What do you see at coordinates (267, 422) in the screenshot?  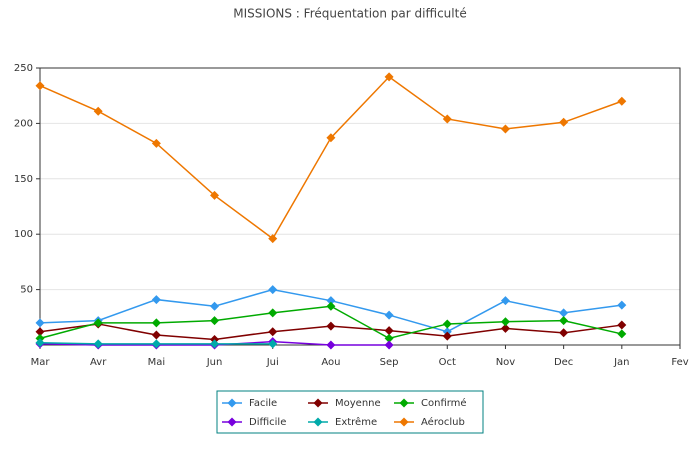 I see `legend-label: Difficile` at bounding box center [267, 422].